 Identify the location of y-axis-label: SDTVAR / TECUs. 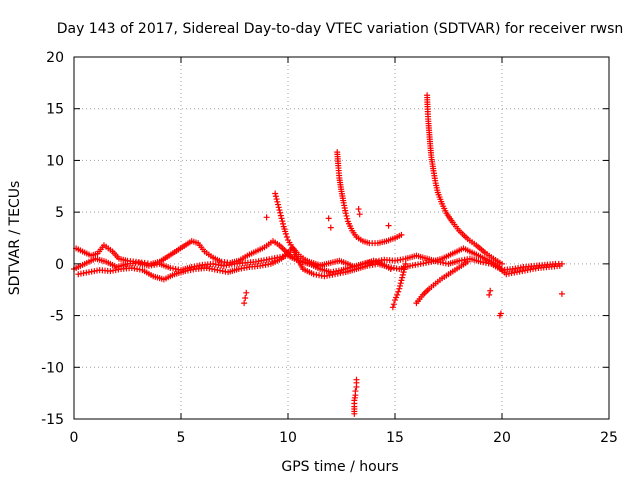
(15, 238).